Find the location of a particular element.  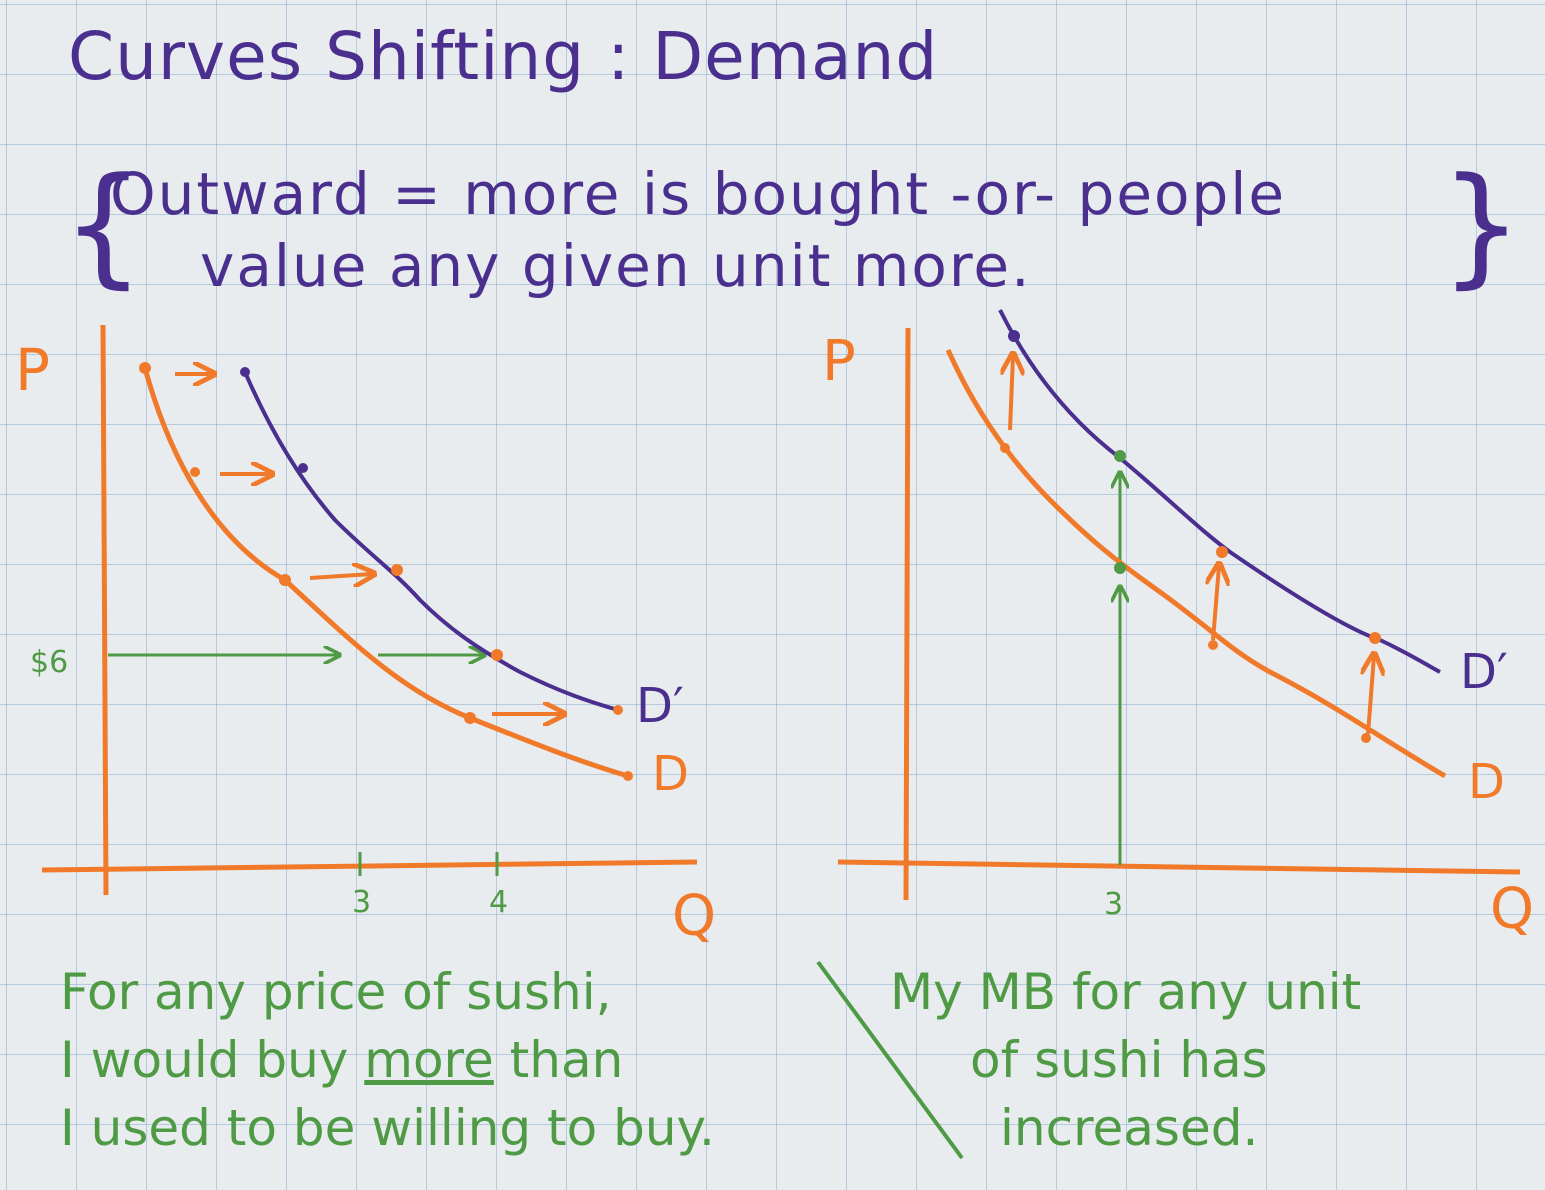

right-demand-curve-dprime is located at coordinates (1219, 491).